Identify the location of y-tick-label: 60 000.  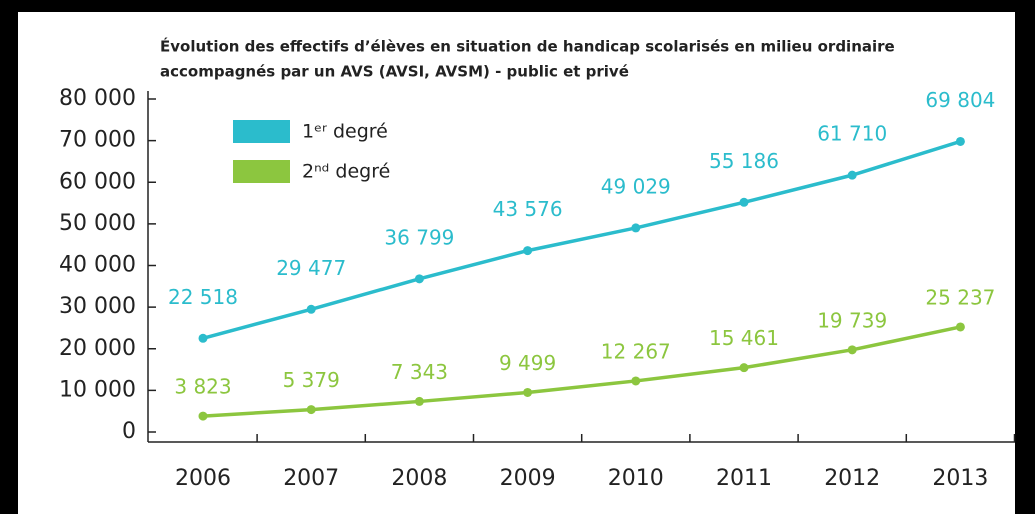
(97, 181).